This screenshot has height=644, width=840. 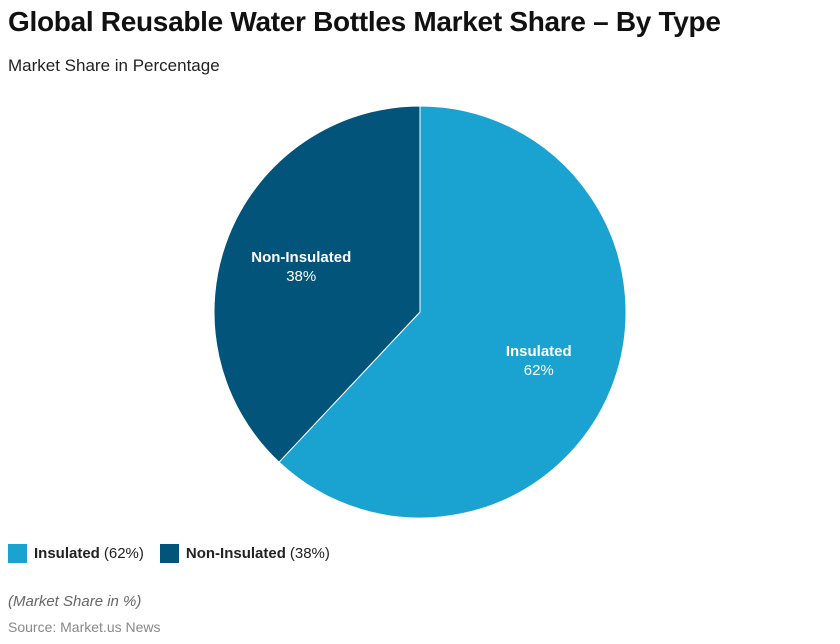 What do you see at coordinates (539, 370) in the screenshot?
I see `slice-value-insulated: 62%` at bounding box center [539, 370].